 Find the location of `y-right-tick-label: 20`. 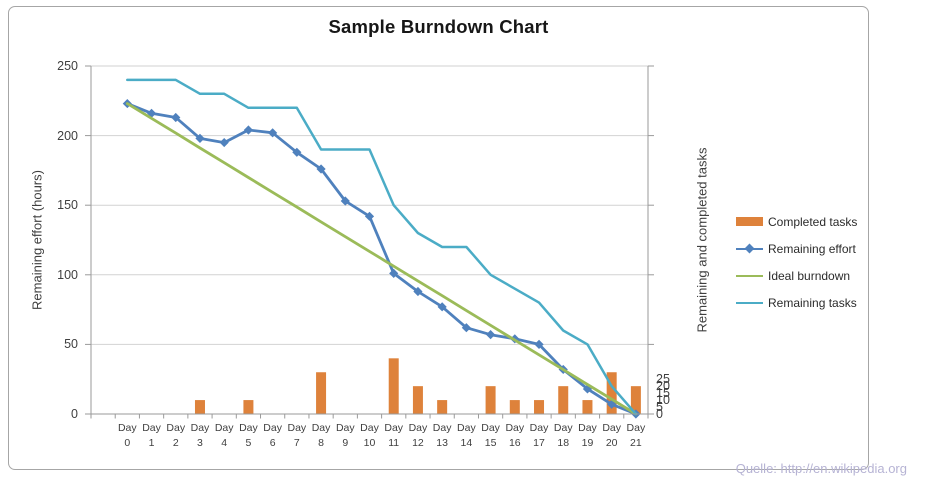

y-right-tick-label: 20 is located at coordinates (663, 386).